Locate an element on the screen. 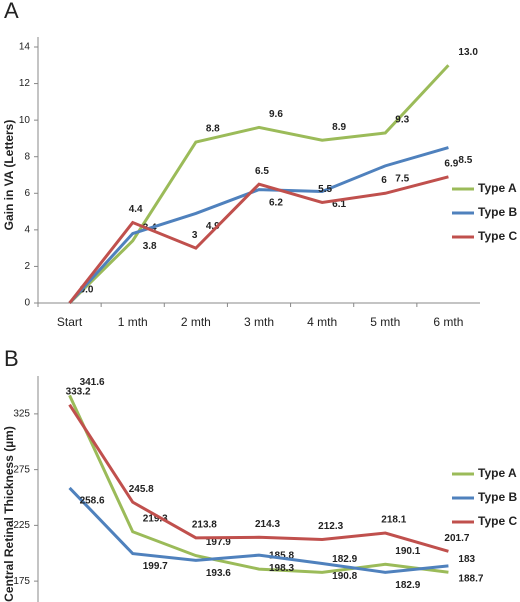  y-tick-label: 14 is located at coordinates (25, 47).